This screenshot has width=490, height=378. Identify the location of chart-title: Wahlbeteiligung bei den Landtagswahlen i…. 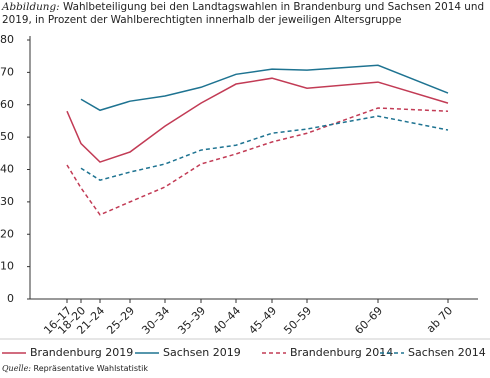
(243, 13).